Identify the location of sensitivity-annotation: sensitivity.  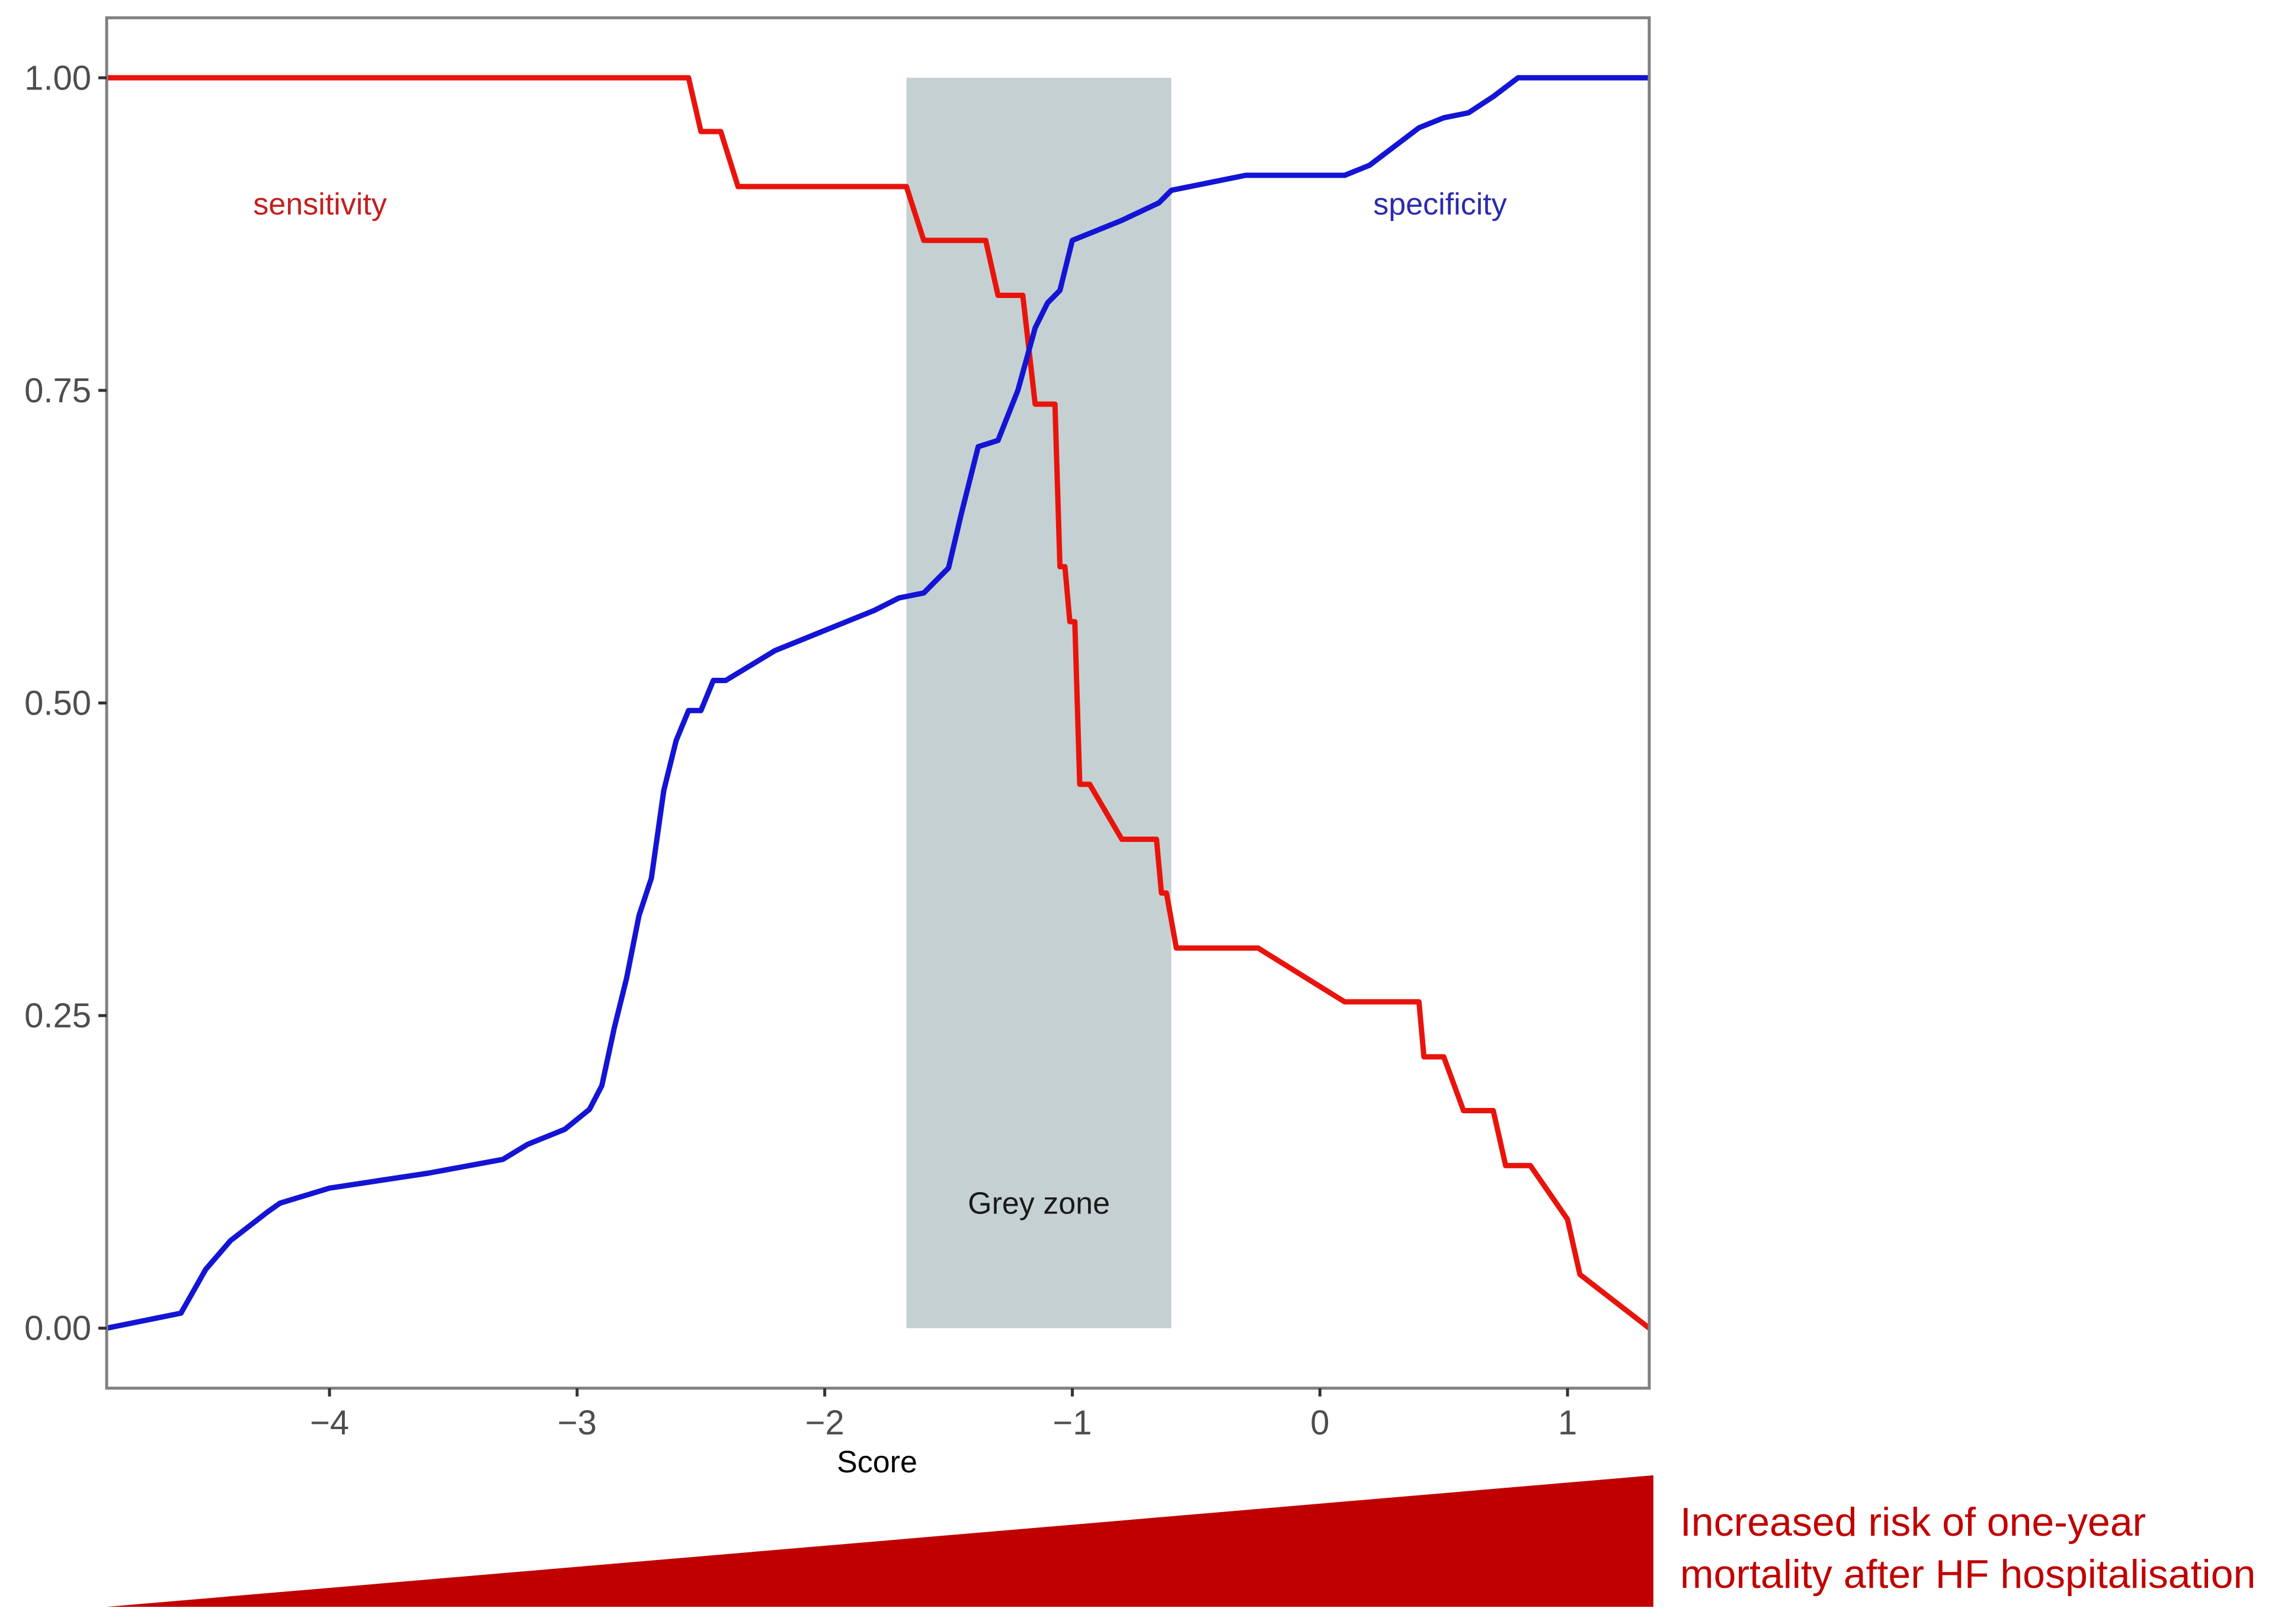
(319, 204).